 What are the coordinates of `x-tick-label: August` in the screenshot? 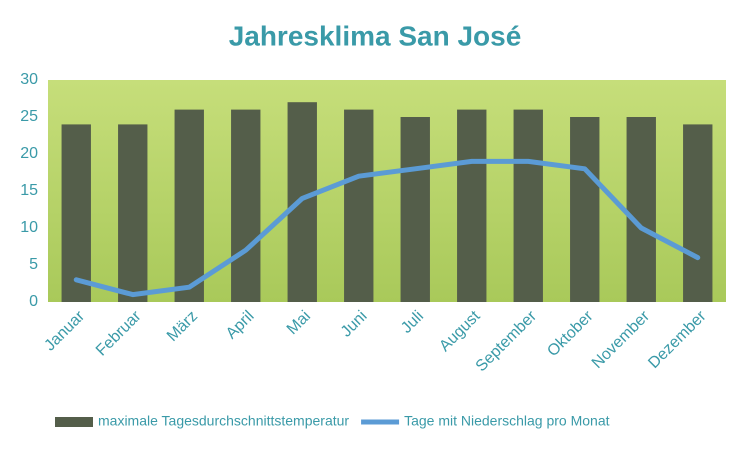 It's located at (460, 331).